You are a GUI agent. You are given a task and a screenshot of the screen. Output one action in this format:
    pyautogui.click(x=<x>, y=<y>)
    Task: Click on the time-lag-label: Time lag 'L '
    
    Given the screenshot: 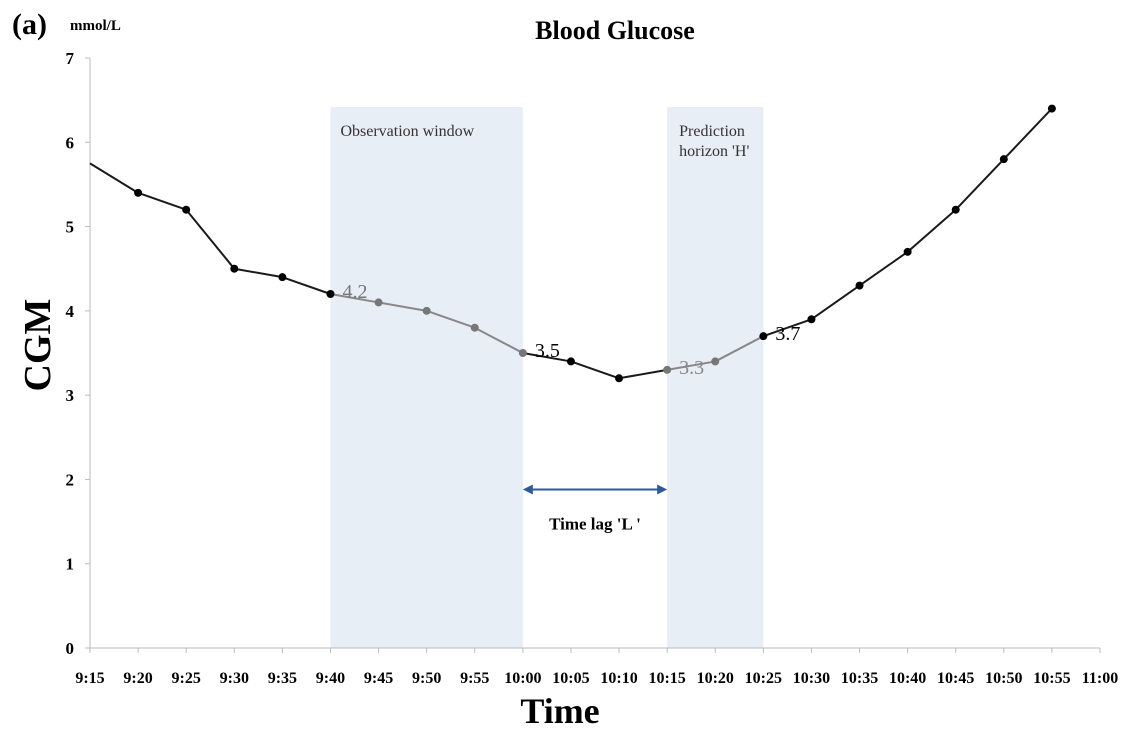 What is the action you would take?
    pyautogui.click(x=595, y=524)
    